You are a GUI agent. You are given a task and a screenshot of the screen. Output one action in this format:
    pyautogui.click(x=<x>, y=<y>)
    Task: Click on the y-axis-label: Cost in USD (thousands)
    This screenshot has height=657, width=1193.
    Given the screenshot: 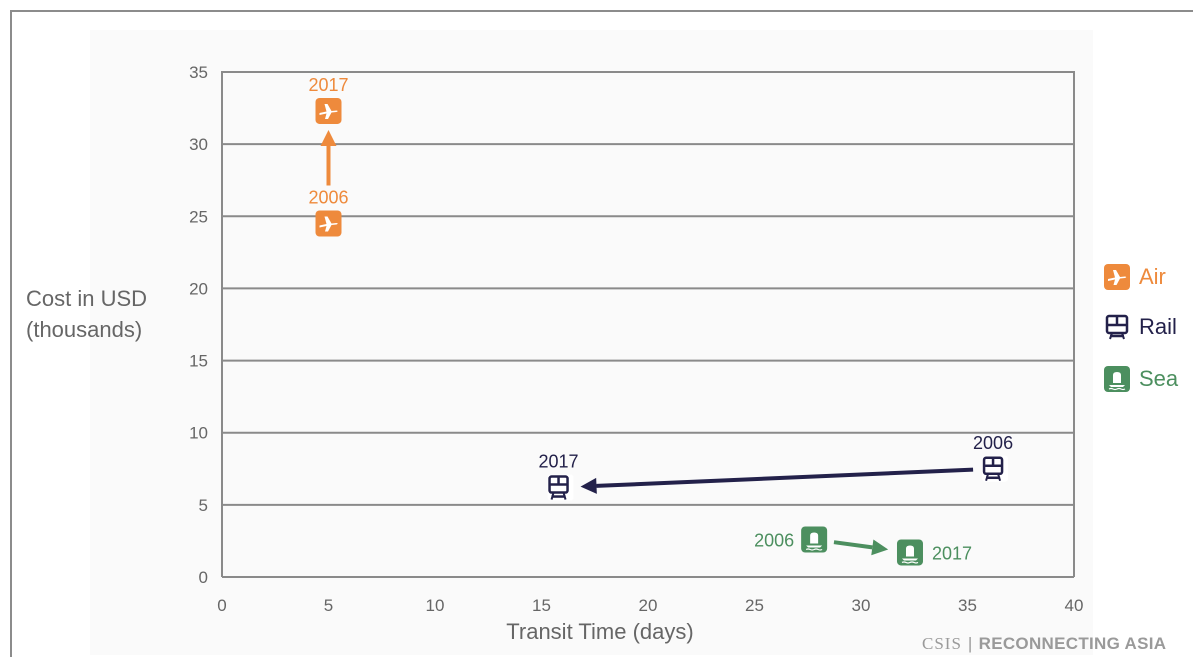 What is the action you would take?
    pyautogui.click(x=101, y=314)
    